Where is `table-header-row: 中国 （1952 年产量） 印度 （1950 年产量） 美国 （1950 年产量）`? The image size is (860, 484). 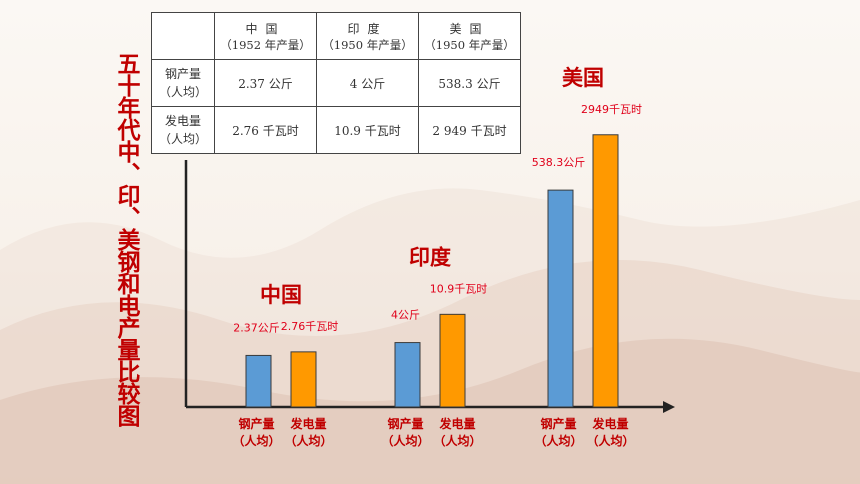 table-header-row: 中国 （1952 年产量） 印度 （1950 年产量） 美国 （1950 年产量） is located at coordinates (336, 36).